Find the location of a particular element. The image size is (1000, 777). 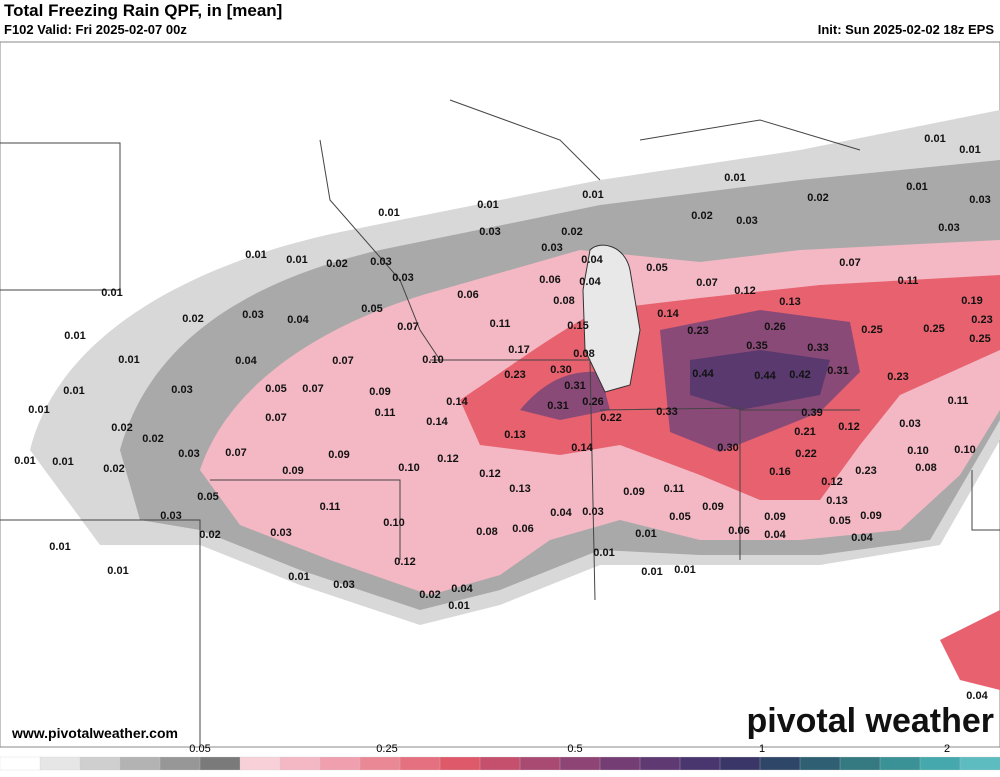

value-label: 0.30 is located at coordinates (727, 448).